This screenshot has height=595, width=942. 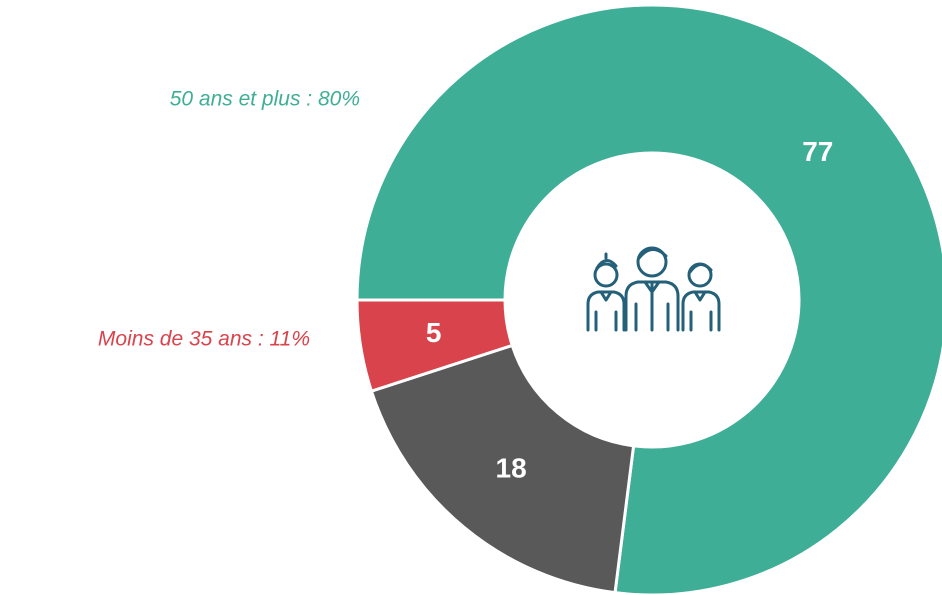 I want to click on people-icon, so click(x=653, y=289).